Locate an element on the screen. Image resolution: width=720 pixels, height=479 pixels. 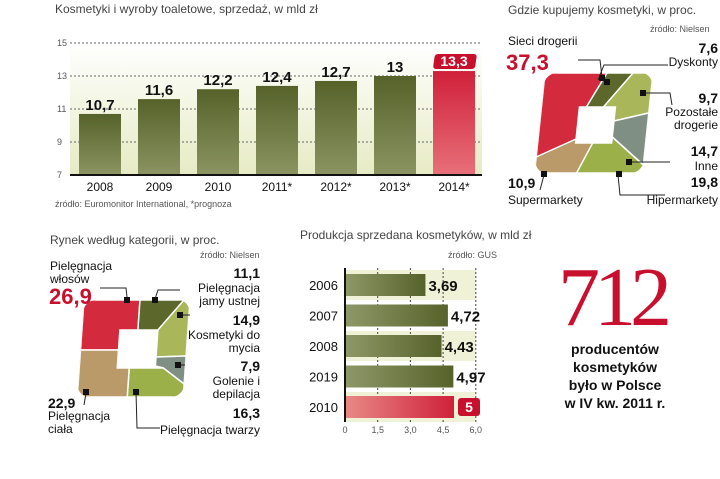
slice-label-wlosy: Pielęgnacja włosów is located at coordinates (81, 272).